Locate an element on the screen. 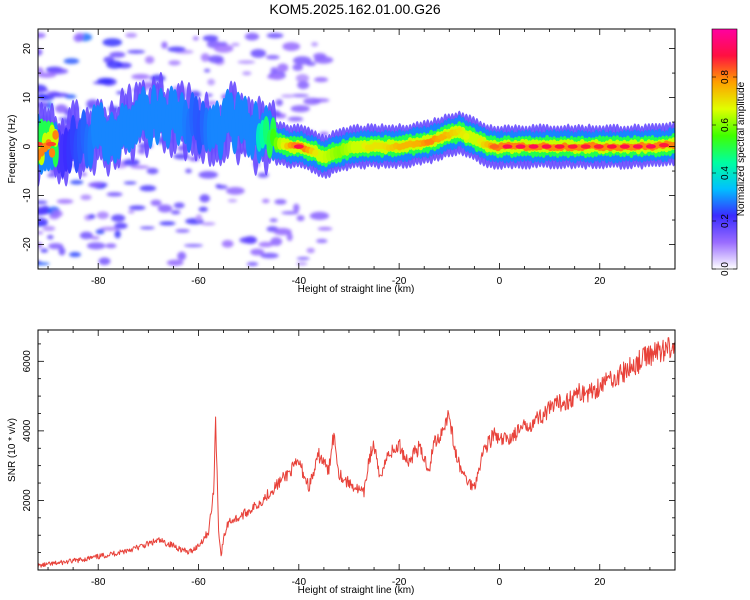 The height and width of the screenshot is (600, 750). heatmap-y-axis-label: Frequency (Hz) is located at coordinates (12, 149).